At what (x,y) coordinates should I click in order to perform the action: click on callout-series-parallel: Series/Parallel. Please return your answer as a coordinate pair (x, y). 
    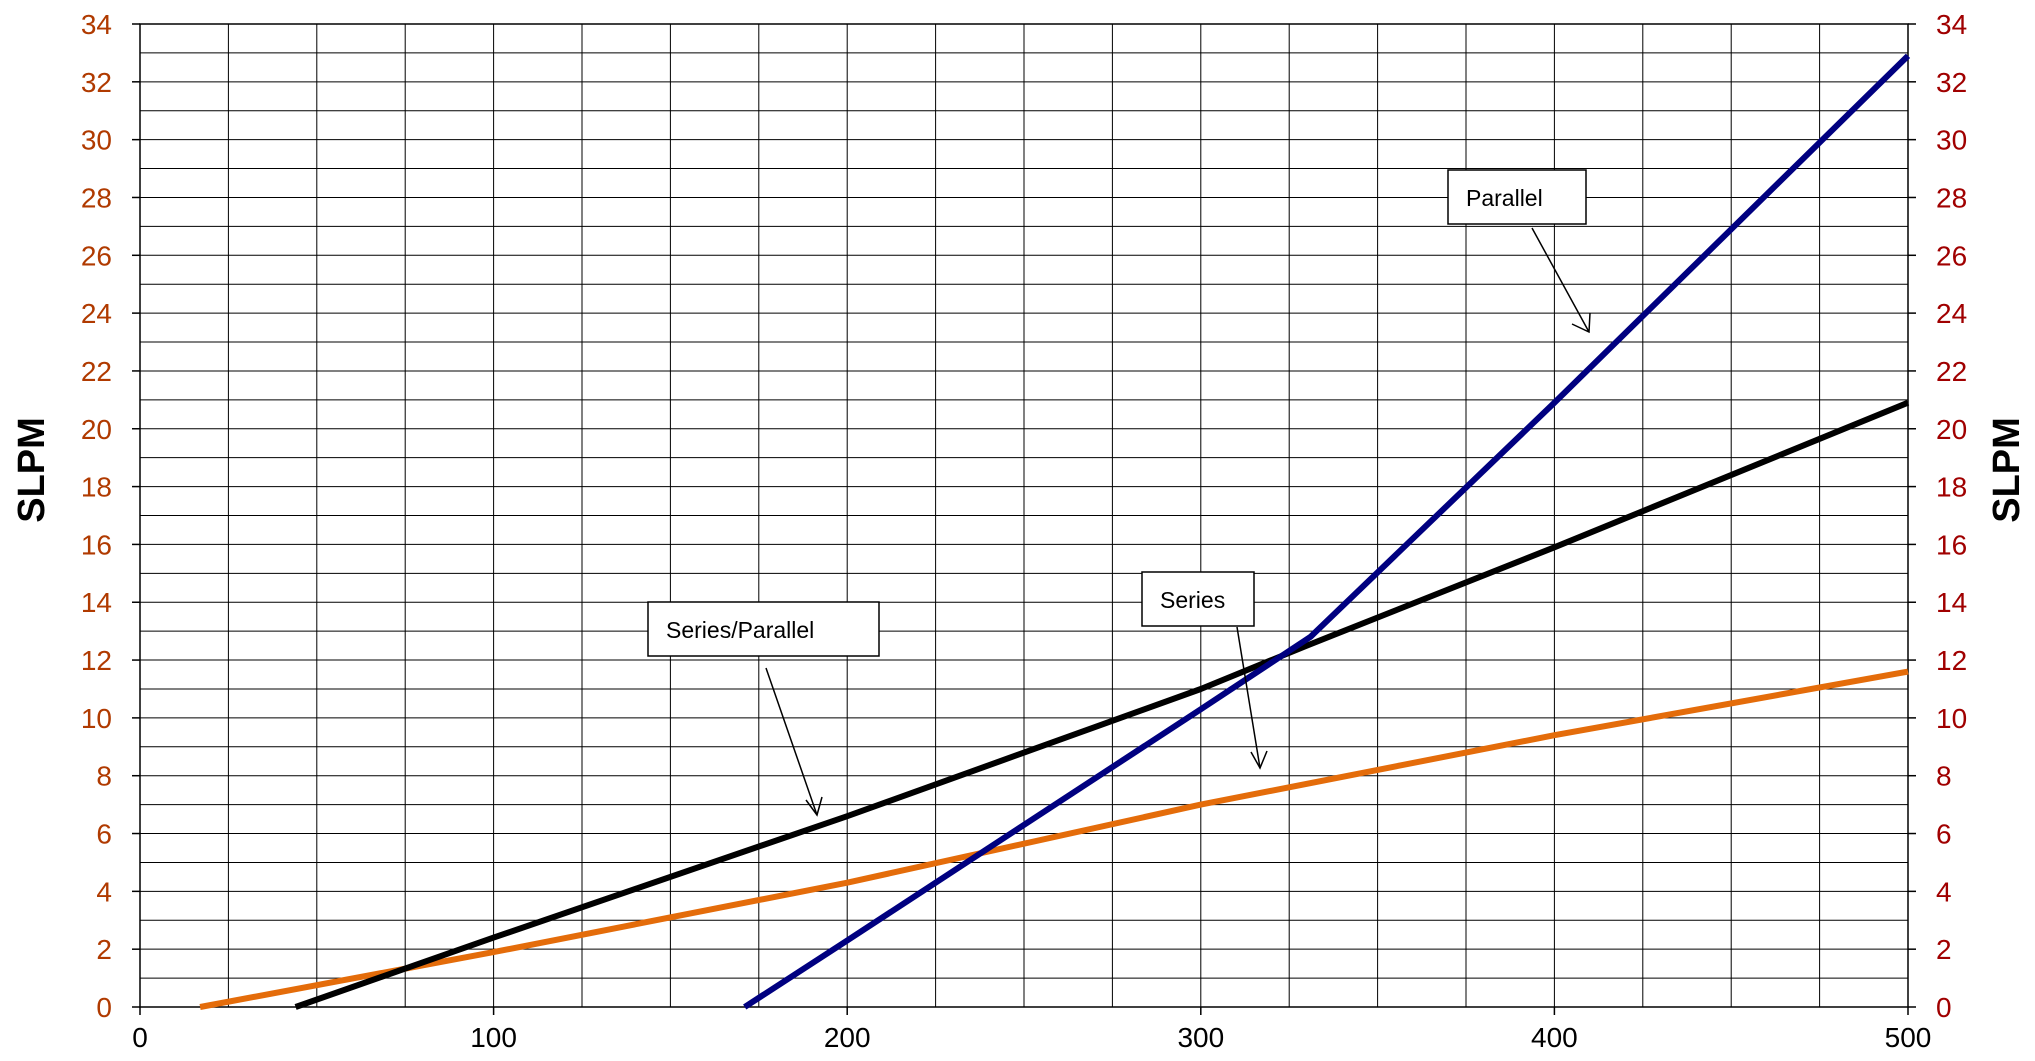
    Looking at the image, I should click on (763, 709).